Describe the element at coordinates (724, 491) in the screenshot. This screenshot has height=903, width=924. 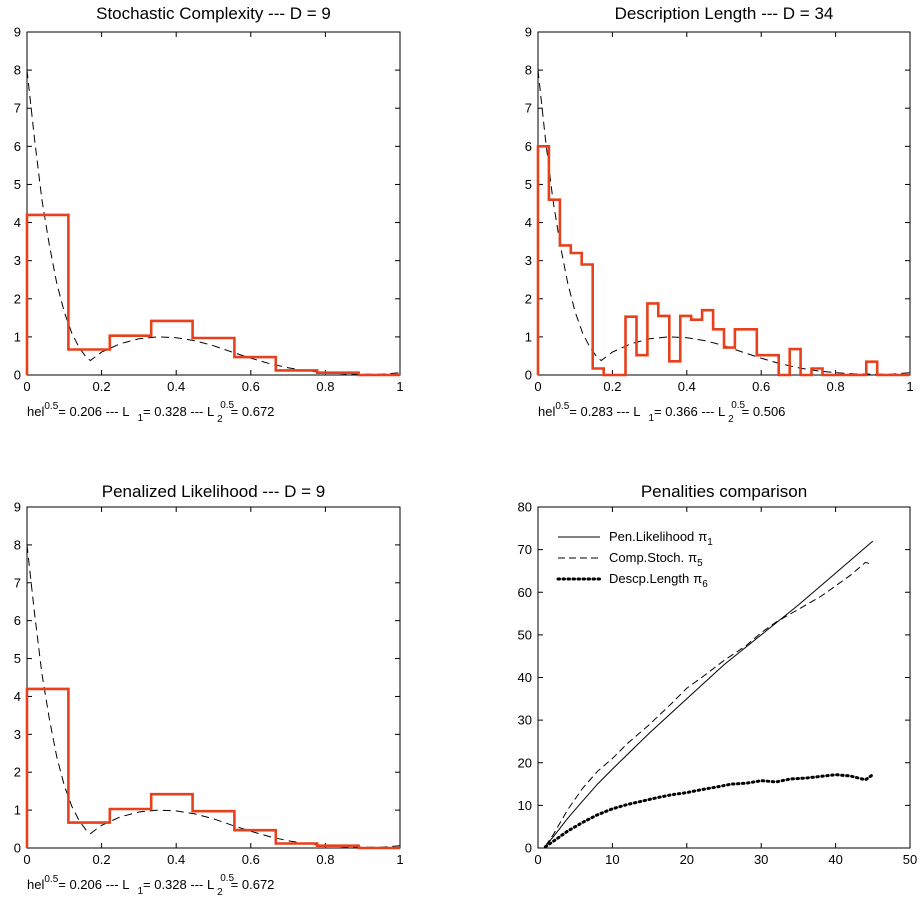
I see `panel-title: Penalities comparison` at that location.